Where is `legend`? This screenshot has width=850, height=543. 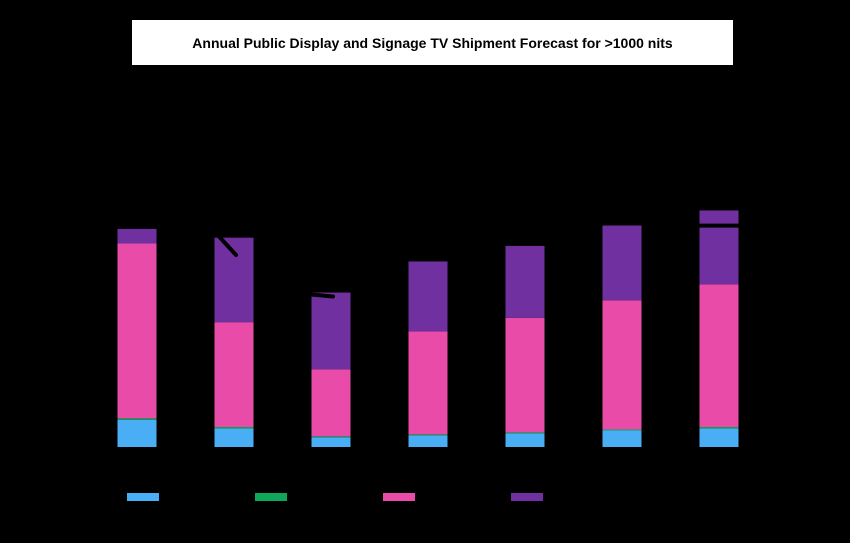
legend is located at coordinates (335, 497).